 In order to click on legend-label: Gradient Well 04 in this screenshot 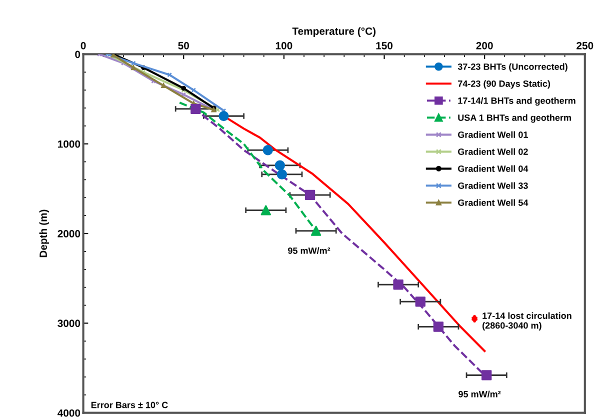, I will do `click(493, 168)`.